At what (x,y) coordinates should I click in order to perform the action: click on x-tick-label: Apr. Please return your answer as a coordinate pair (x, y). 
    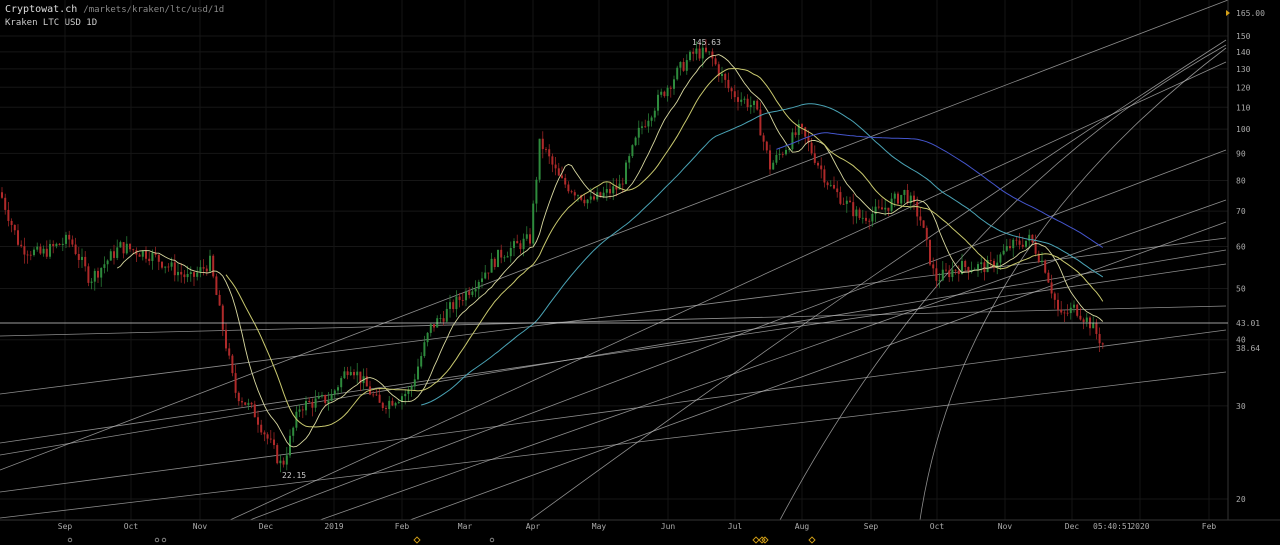
    Looking at the image, I should click on (533, 526).